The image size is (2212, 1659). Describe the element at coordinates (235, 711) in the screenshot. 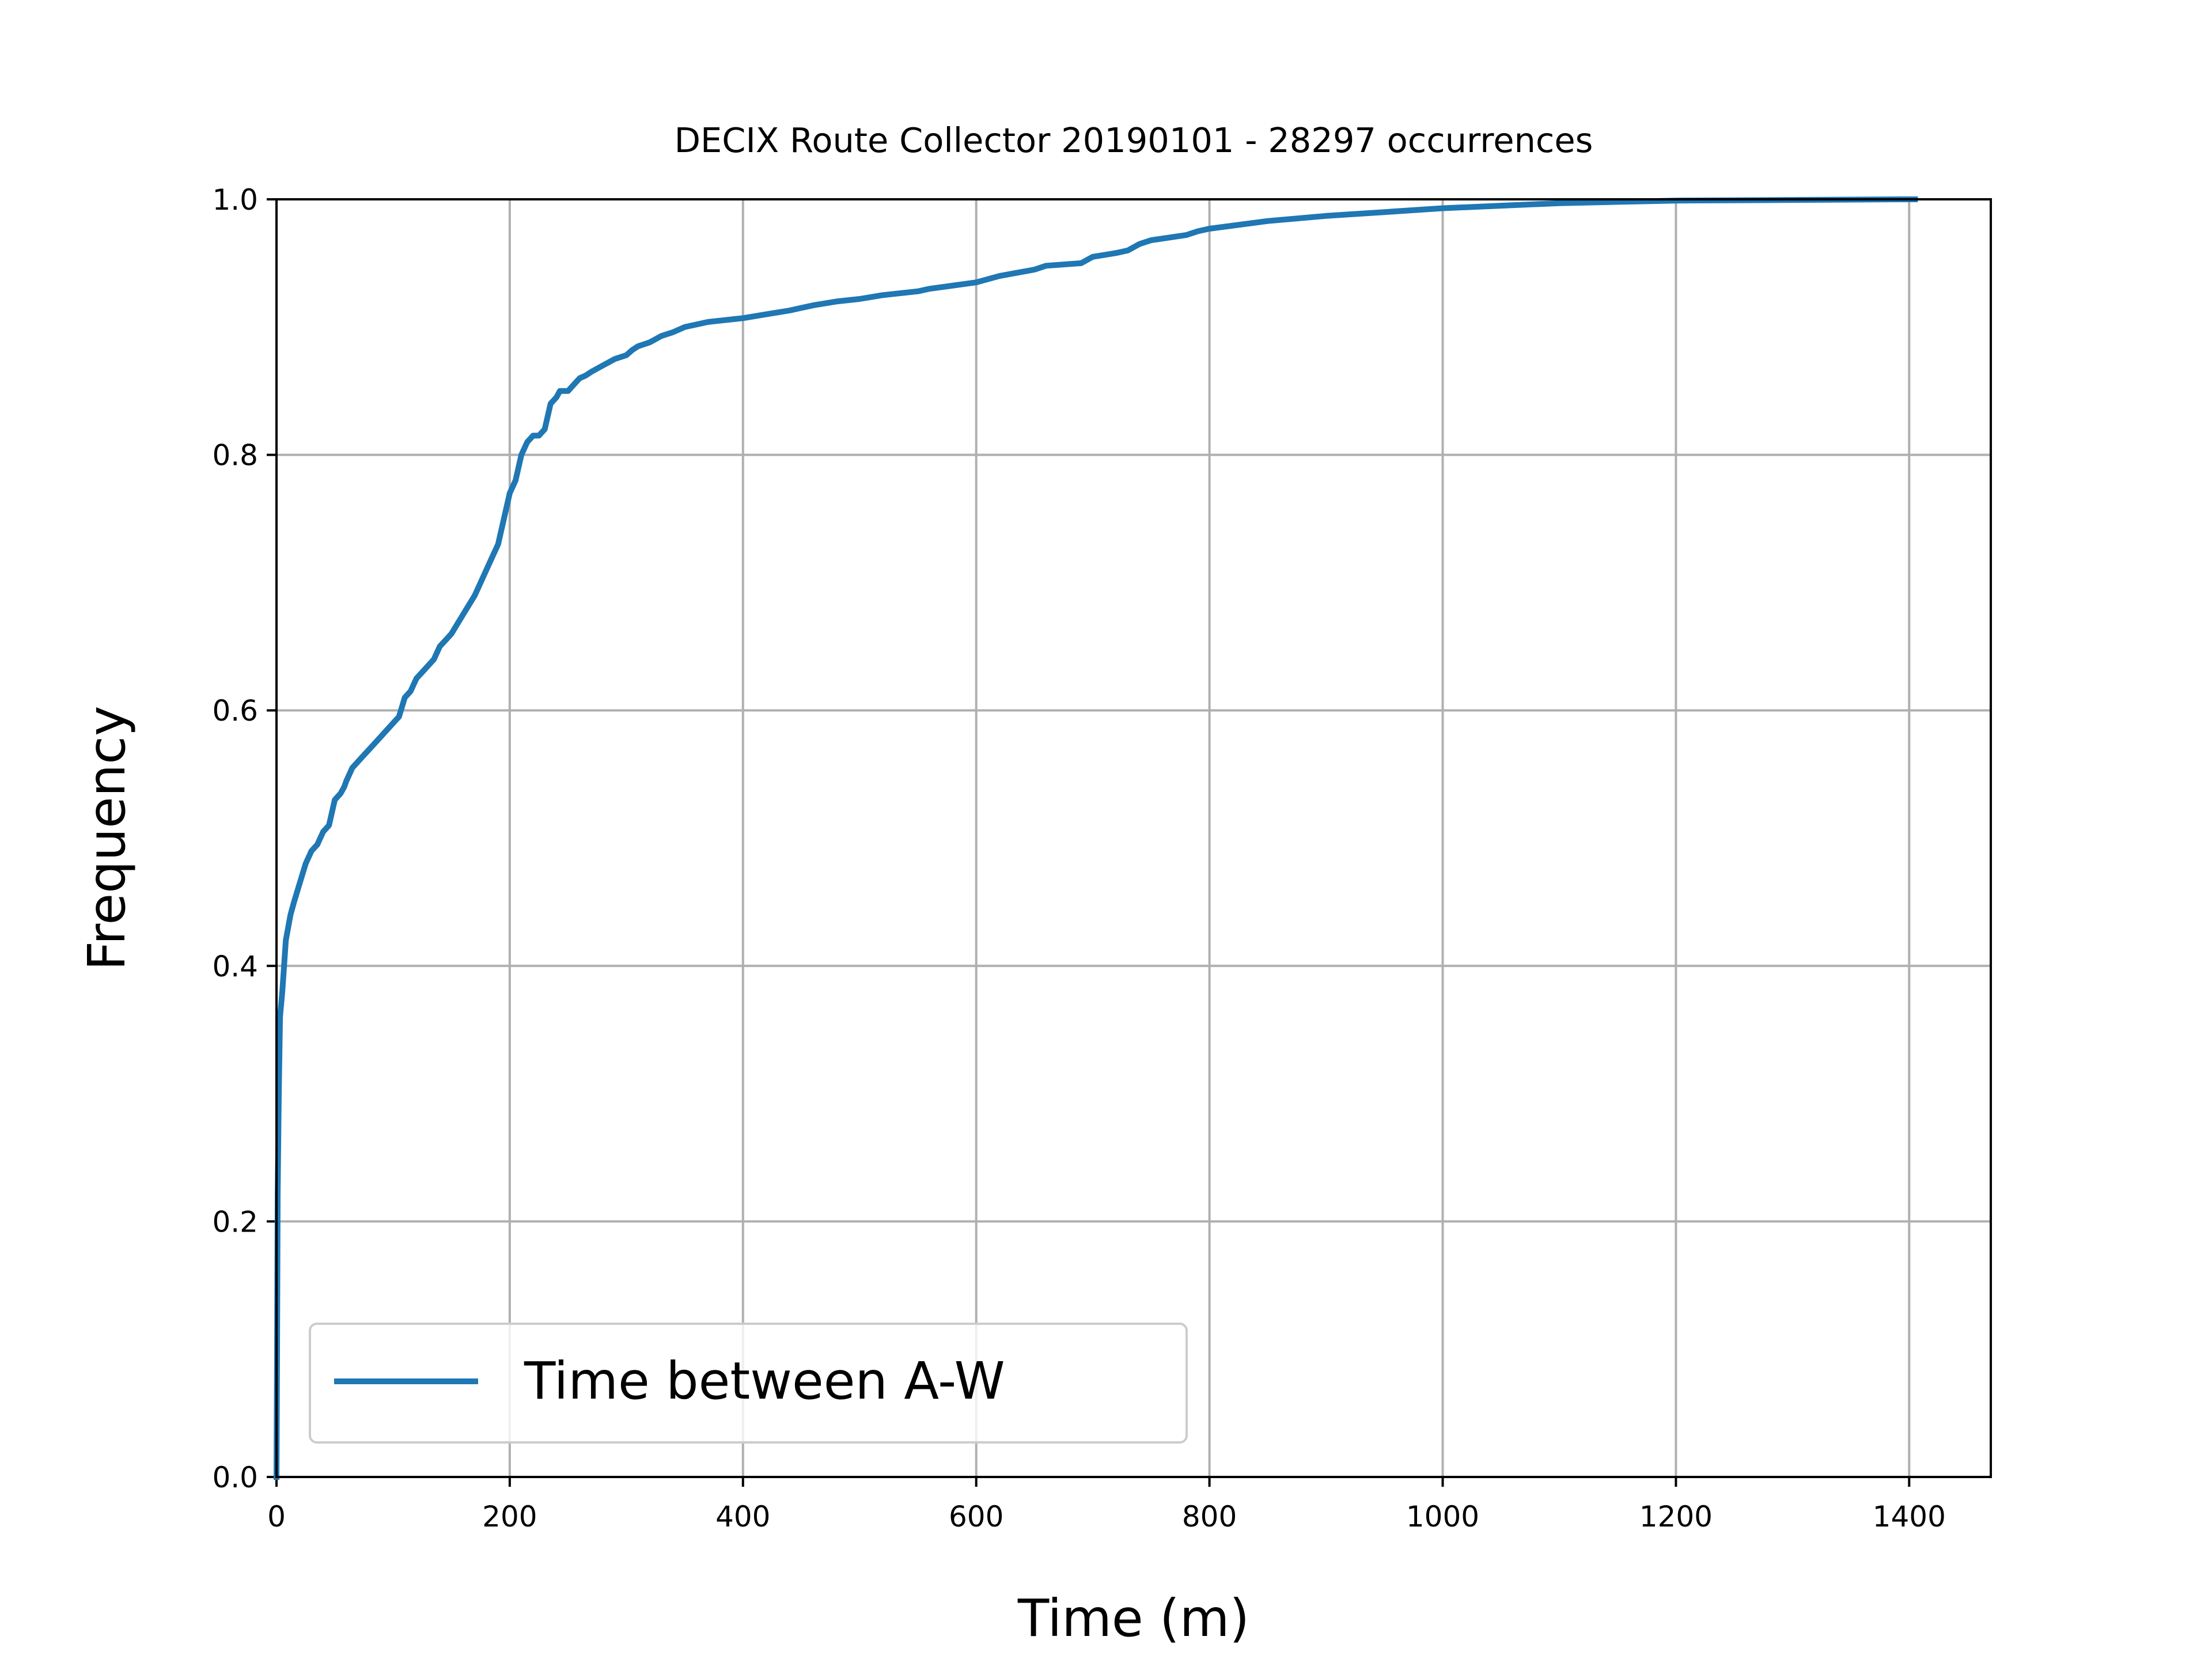

I see `y-tick-label: 0.6` at that location.